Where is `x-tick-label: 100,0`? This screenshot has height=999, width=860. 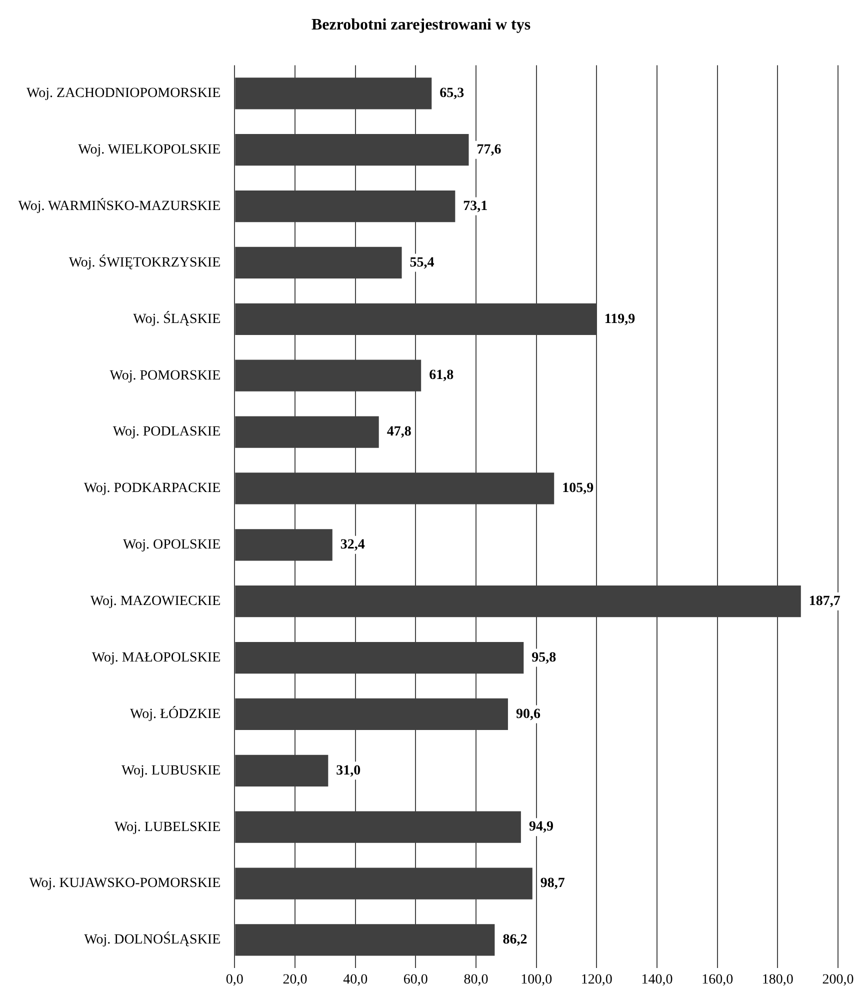 x-tick-label: 100,0 is located at coordinates (536, 980).